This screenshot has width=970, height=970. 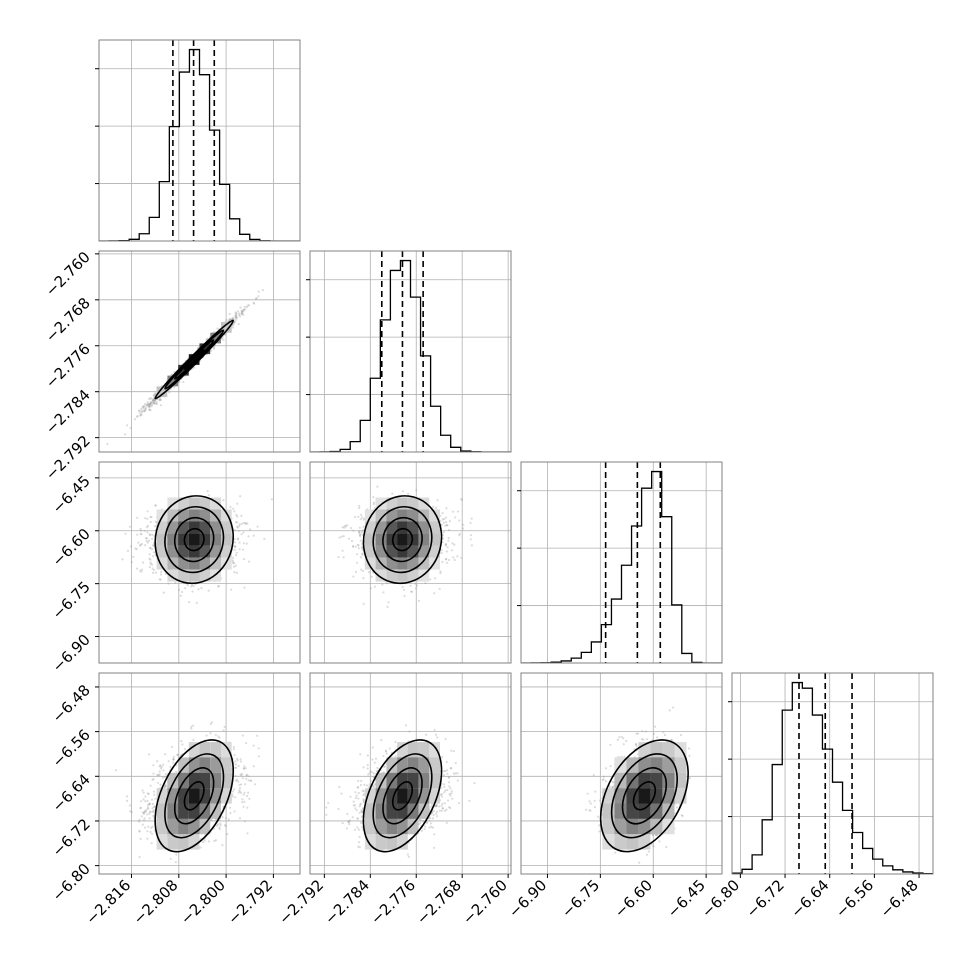 What do you see at coordinates (108, 902) in the screenshot?
I see `x-tick-label: −2.816` at bounding box center [108, 902].